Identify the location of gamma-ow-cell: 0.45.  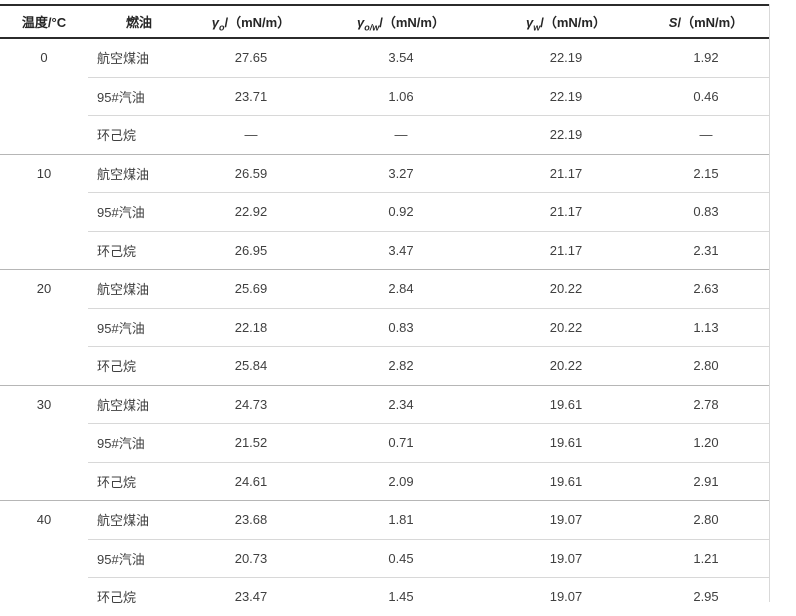
(401, 558).